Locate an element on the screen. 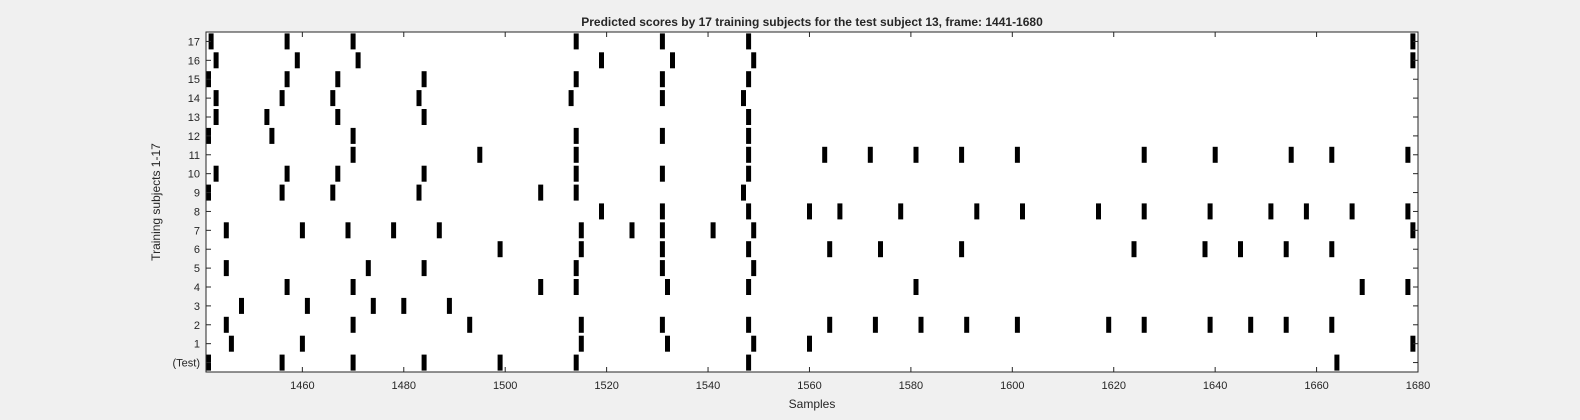  y-tick-label: 12 is located at coordinates (194, 137).